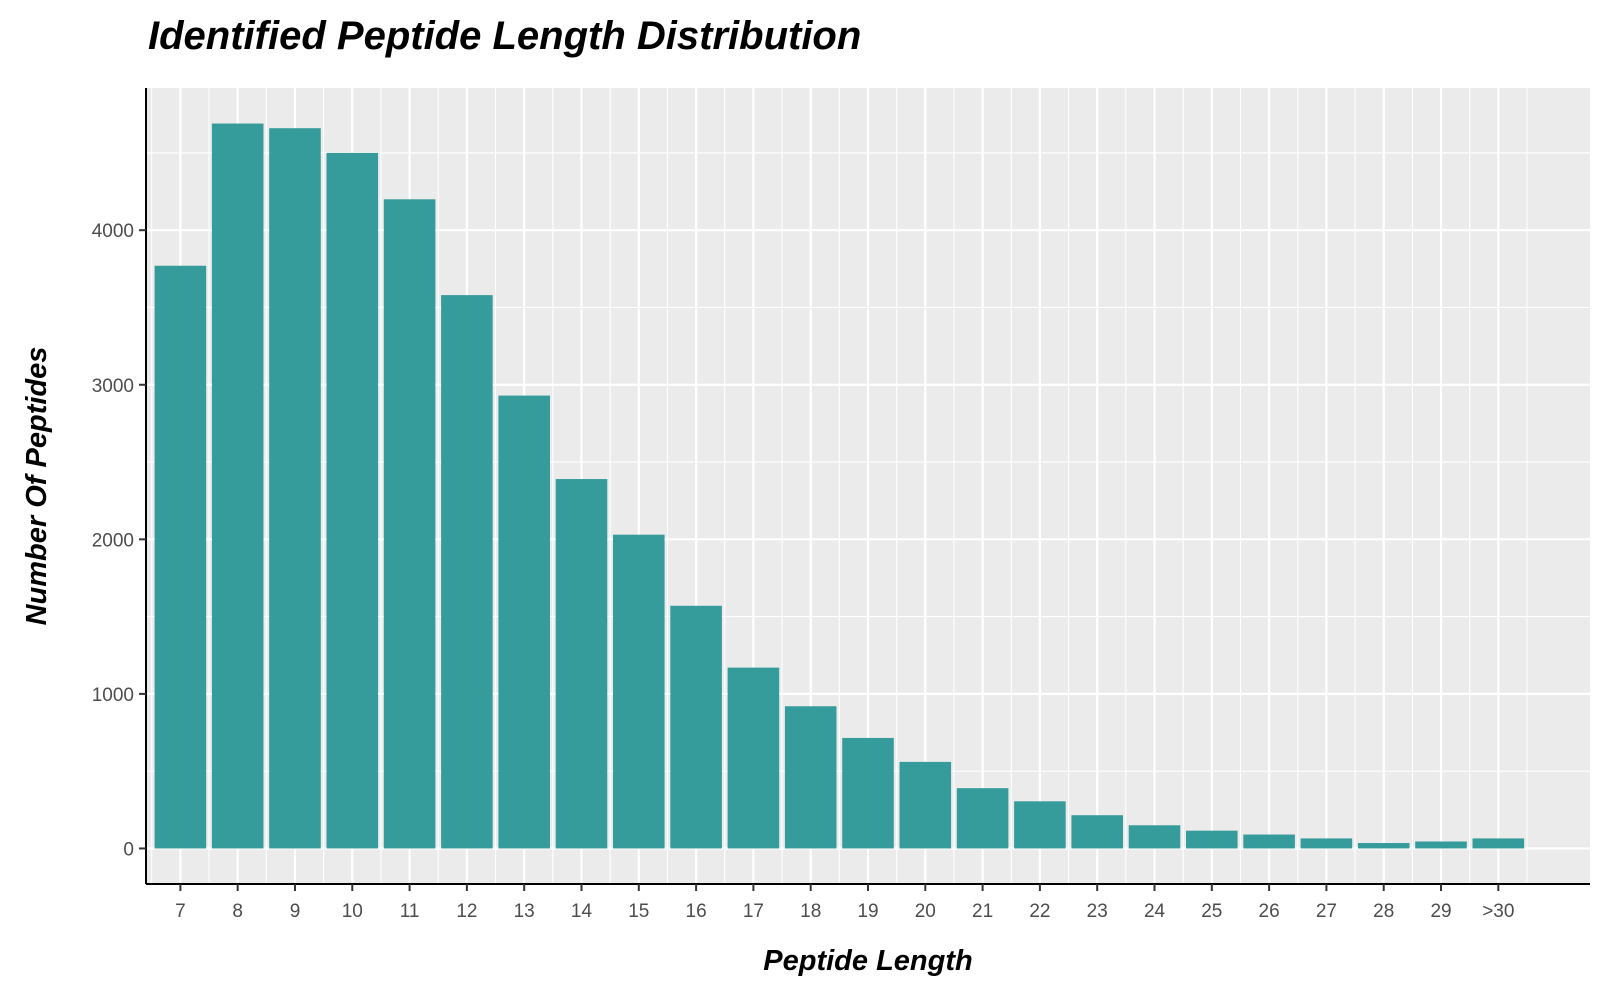 This screenshot has width=1600, height=1000. Describe the element at coordinates (113, 386) in the screenshot. I see `y-tick-label: 3000` at that location.